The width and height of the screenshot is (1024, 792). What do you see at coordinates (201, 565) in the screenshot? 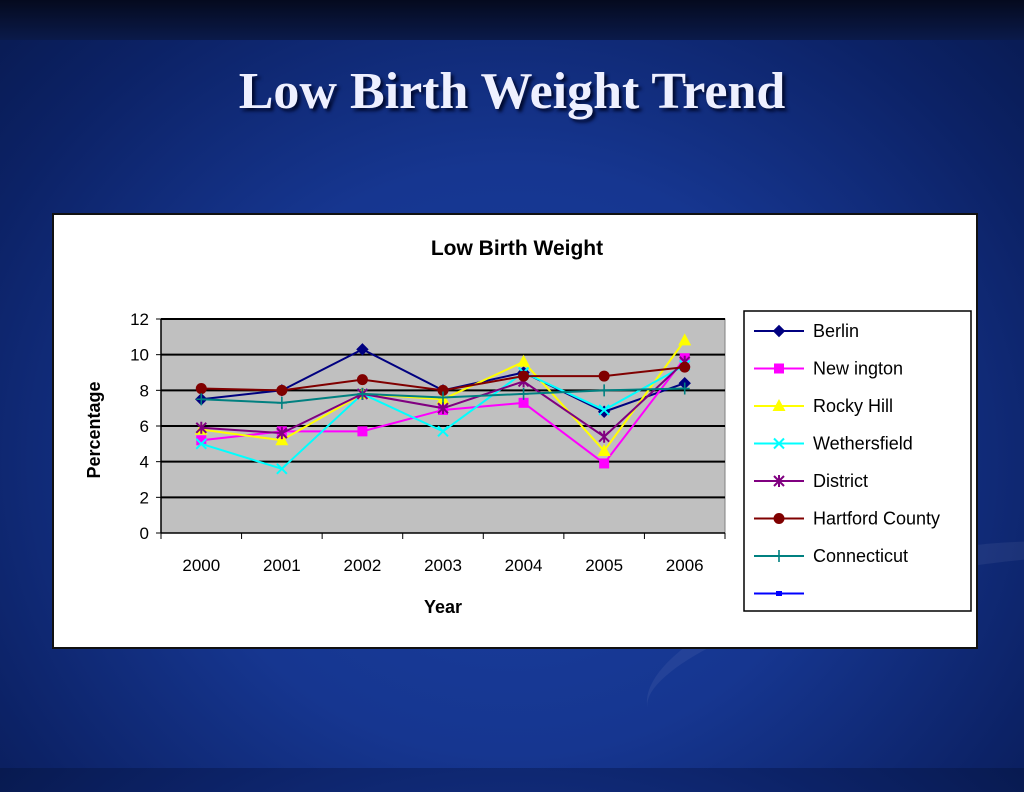
I see `x-tick-label: 2000` at bounding box center [201, 565].